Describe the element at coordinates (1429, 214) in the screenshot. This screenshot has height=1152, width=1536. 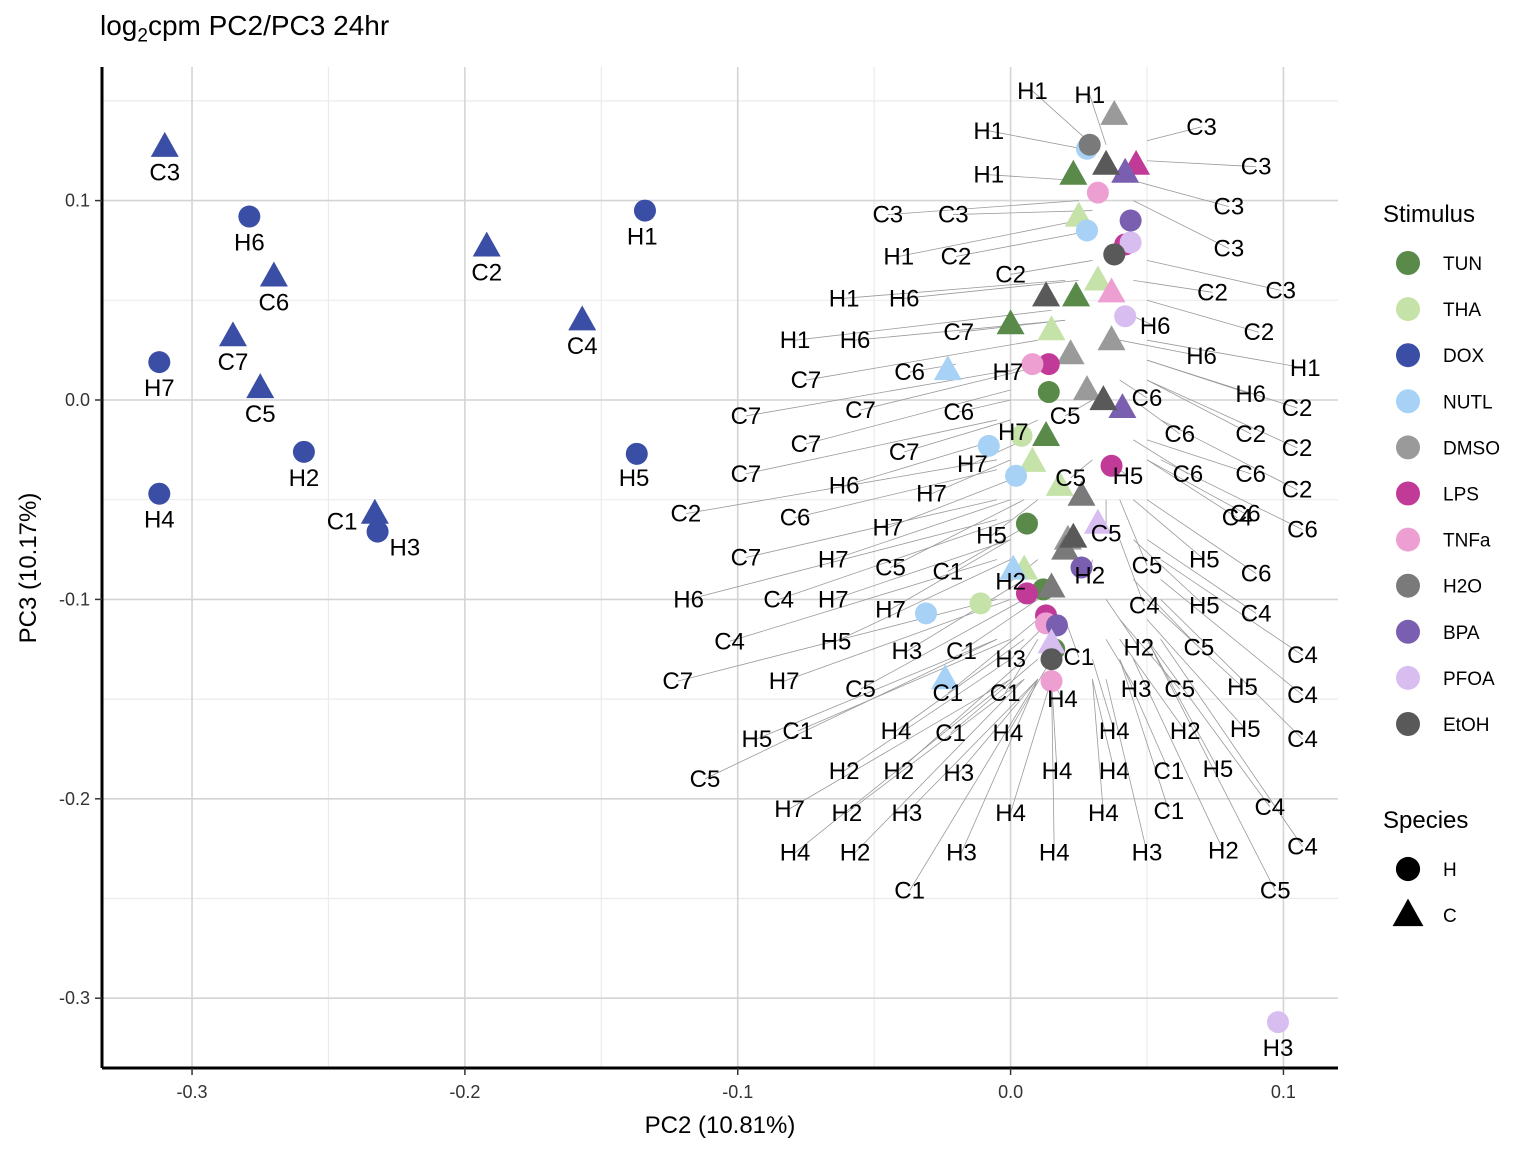
I see `legend-title-stimulus: Stimulus` at that location.